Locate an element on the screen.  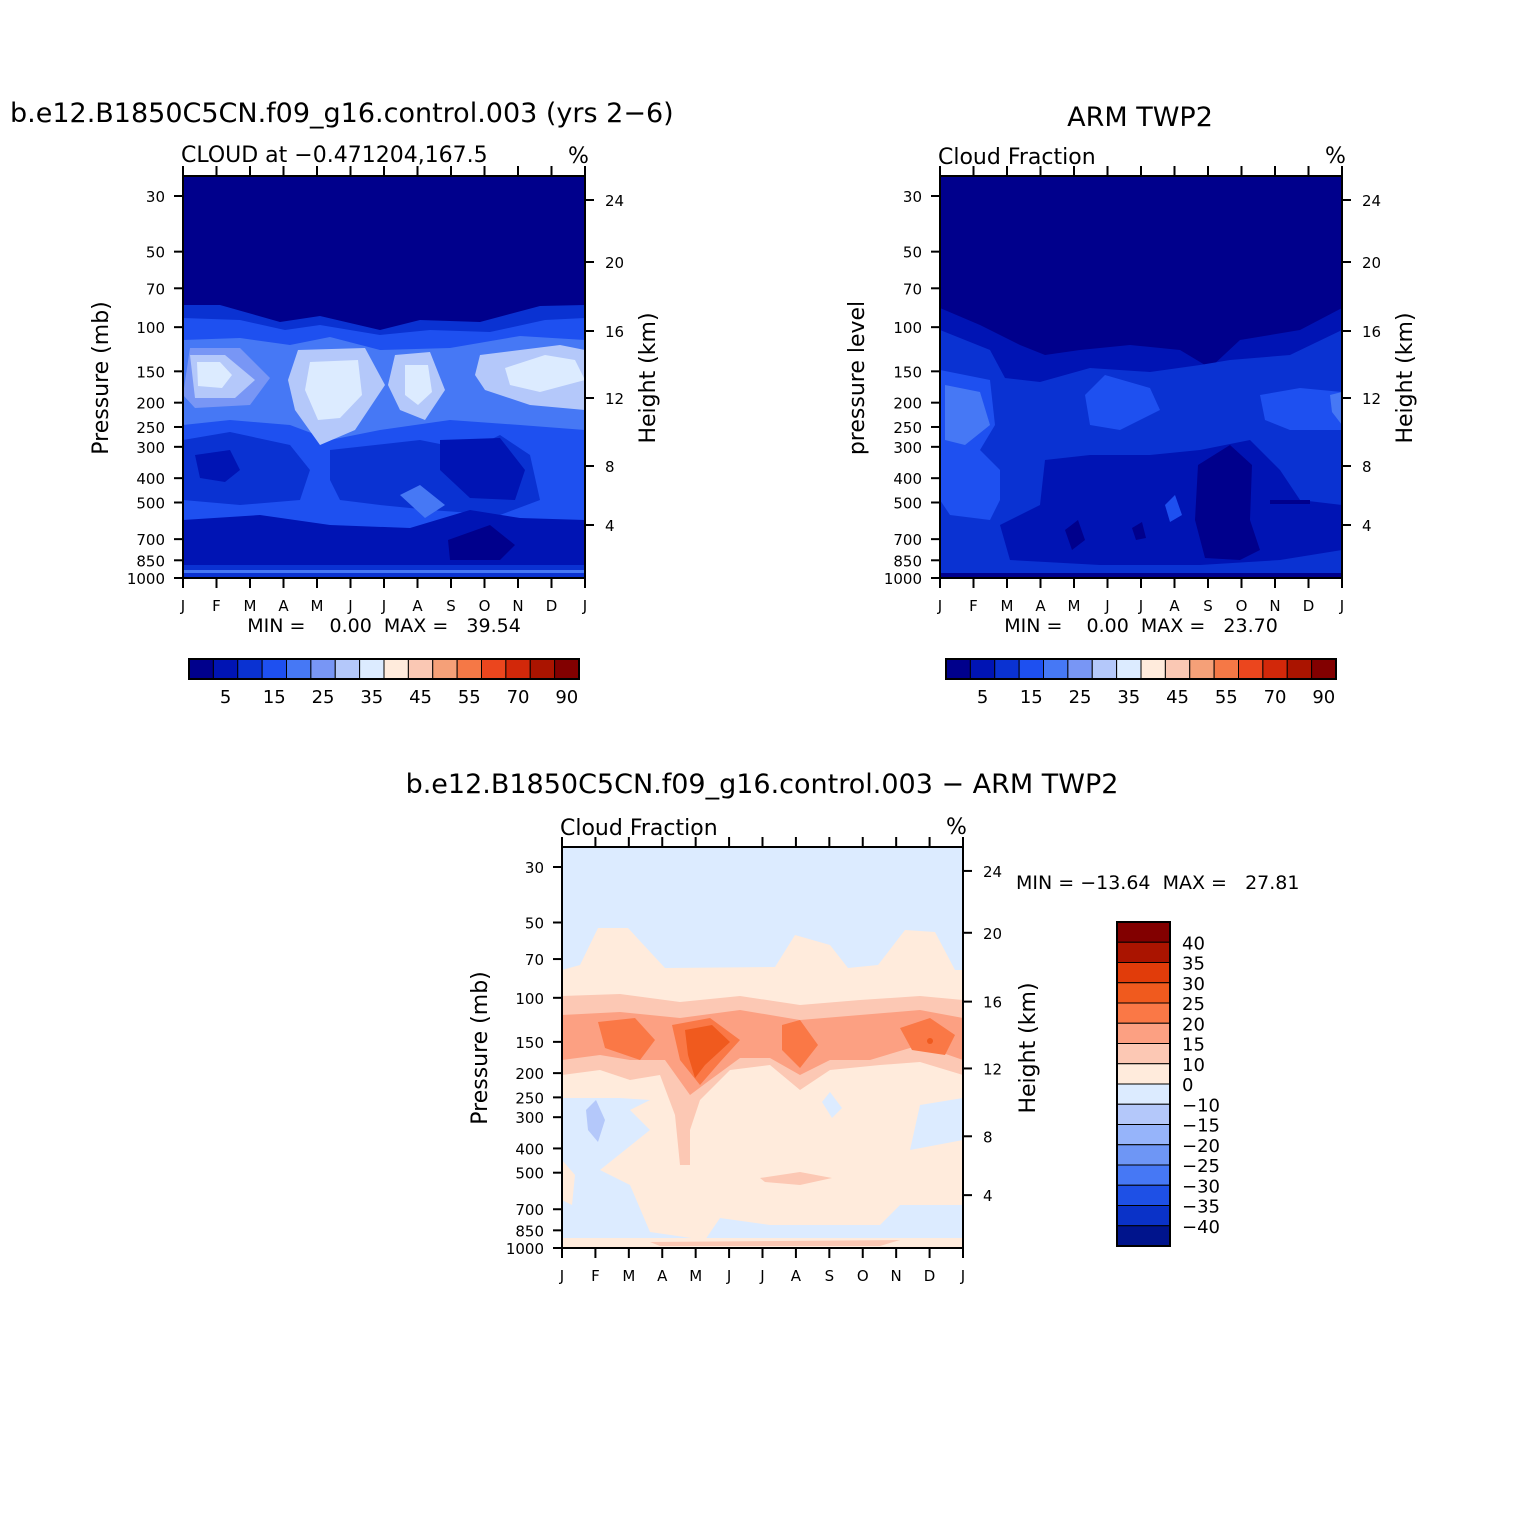
colorbar-label: 70 is located at coordinates (518, 697).